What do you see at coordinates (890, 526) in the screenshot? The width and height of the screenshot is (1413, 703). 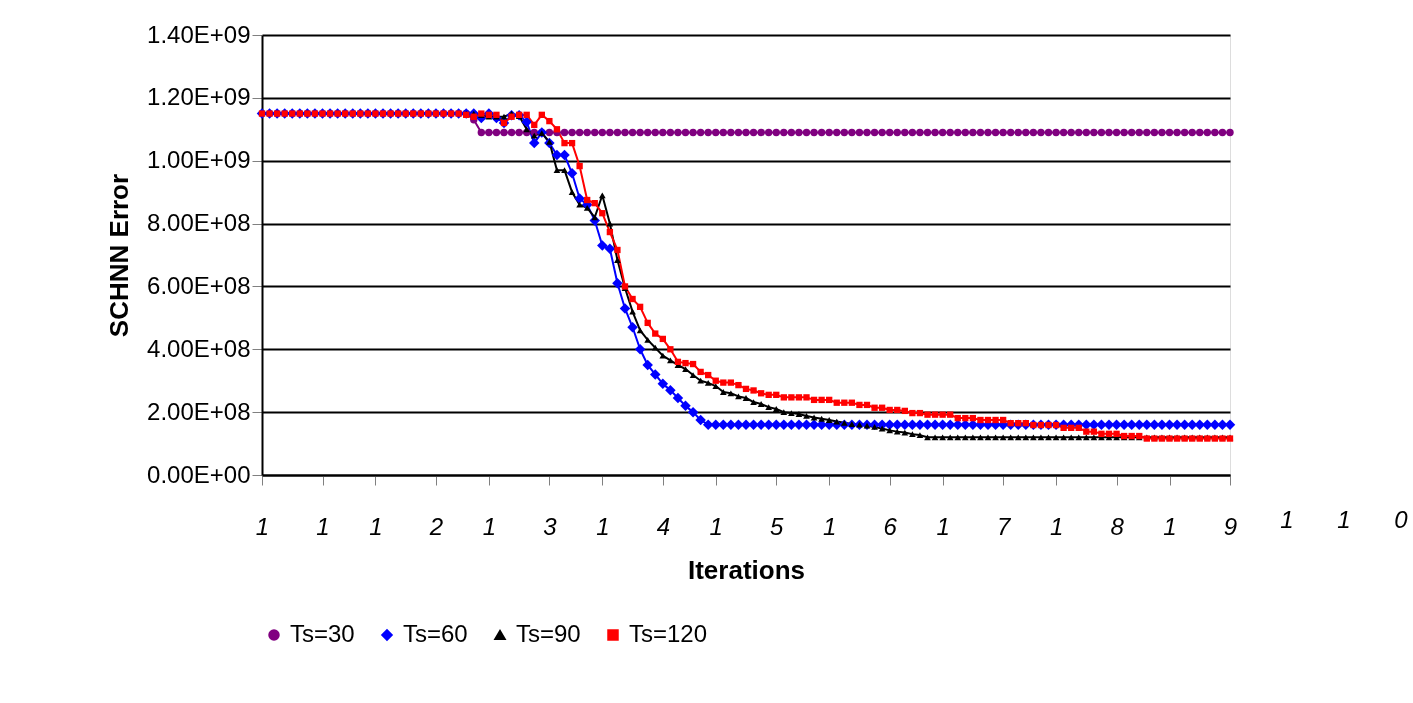 I see `x-tick-label: 6` at bounding box center [890, 526].